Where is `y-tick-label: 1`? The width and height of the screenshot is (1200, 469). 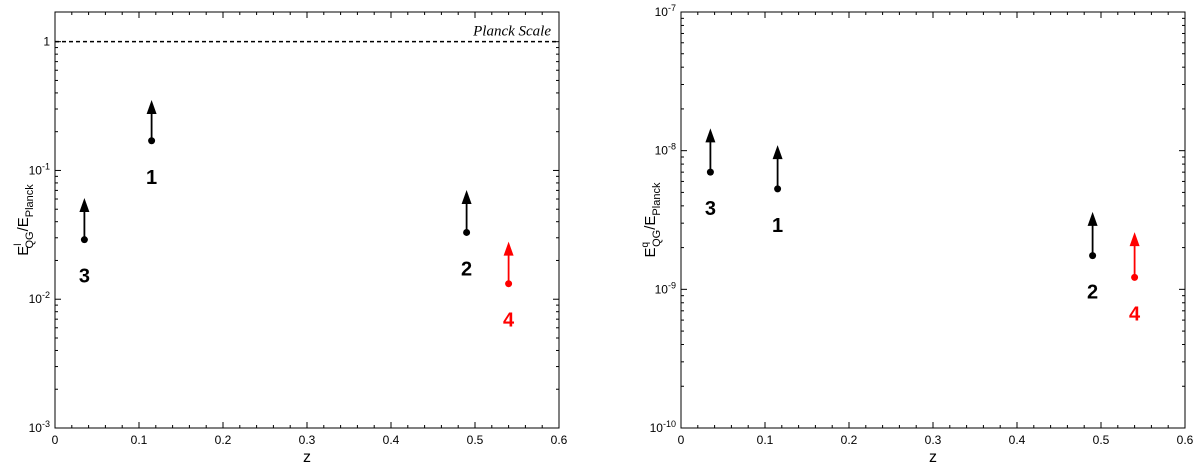
y-tick-label: 1 is located at coordinates (46, 42).